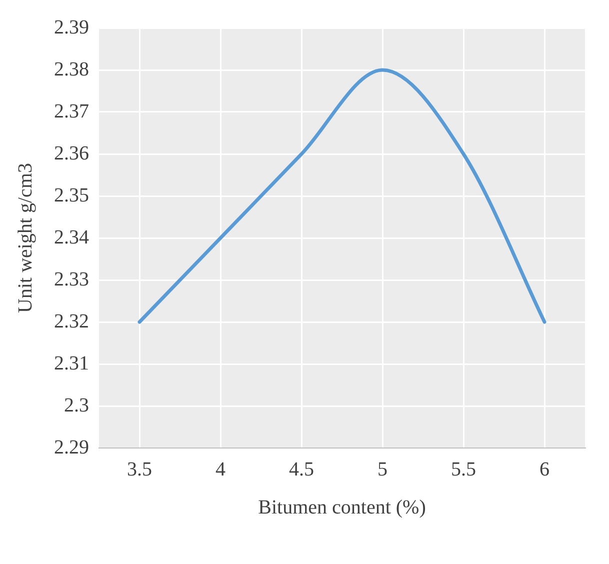  What do you see at coordinates (71, 69) in the screenshot?
I see `y-tick-label: 2.38` at bounding box center [71, 69].